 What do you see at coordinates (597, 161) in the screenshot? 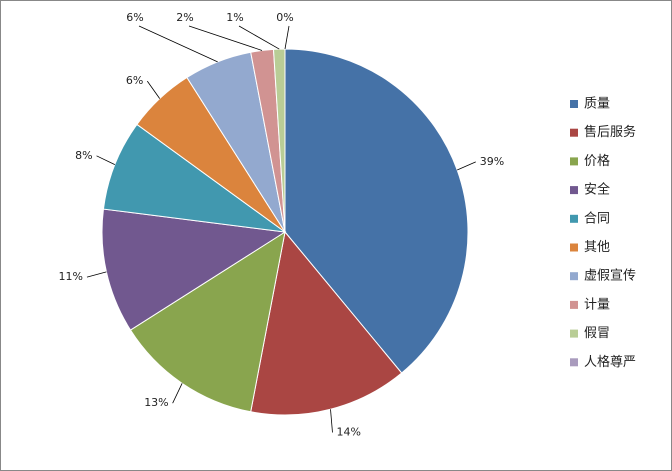
I see `legend-label: 价格` at bounding box center [597, 161].